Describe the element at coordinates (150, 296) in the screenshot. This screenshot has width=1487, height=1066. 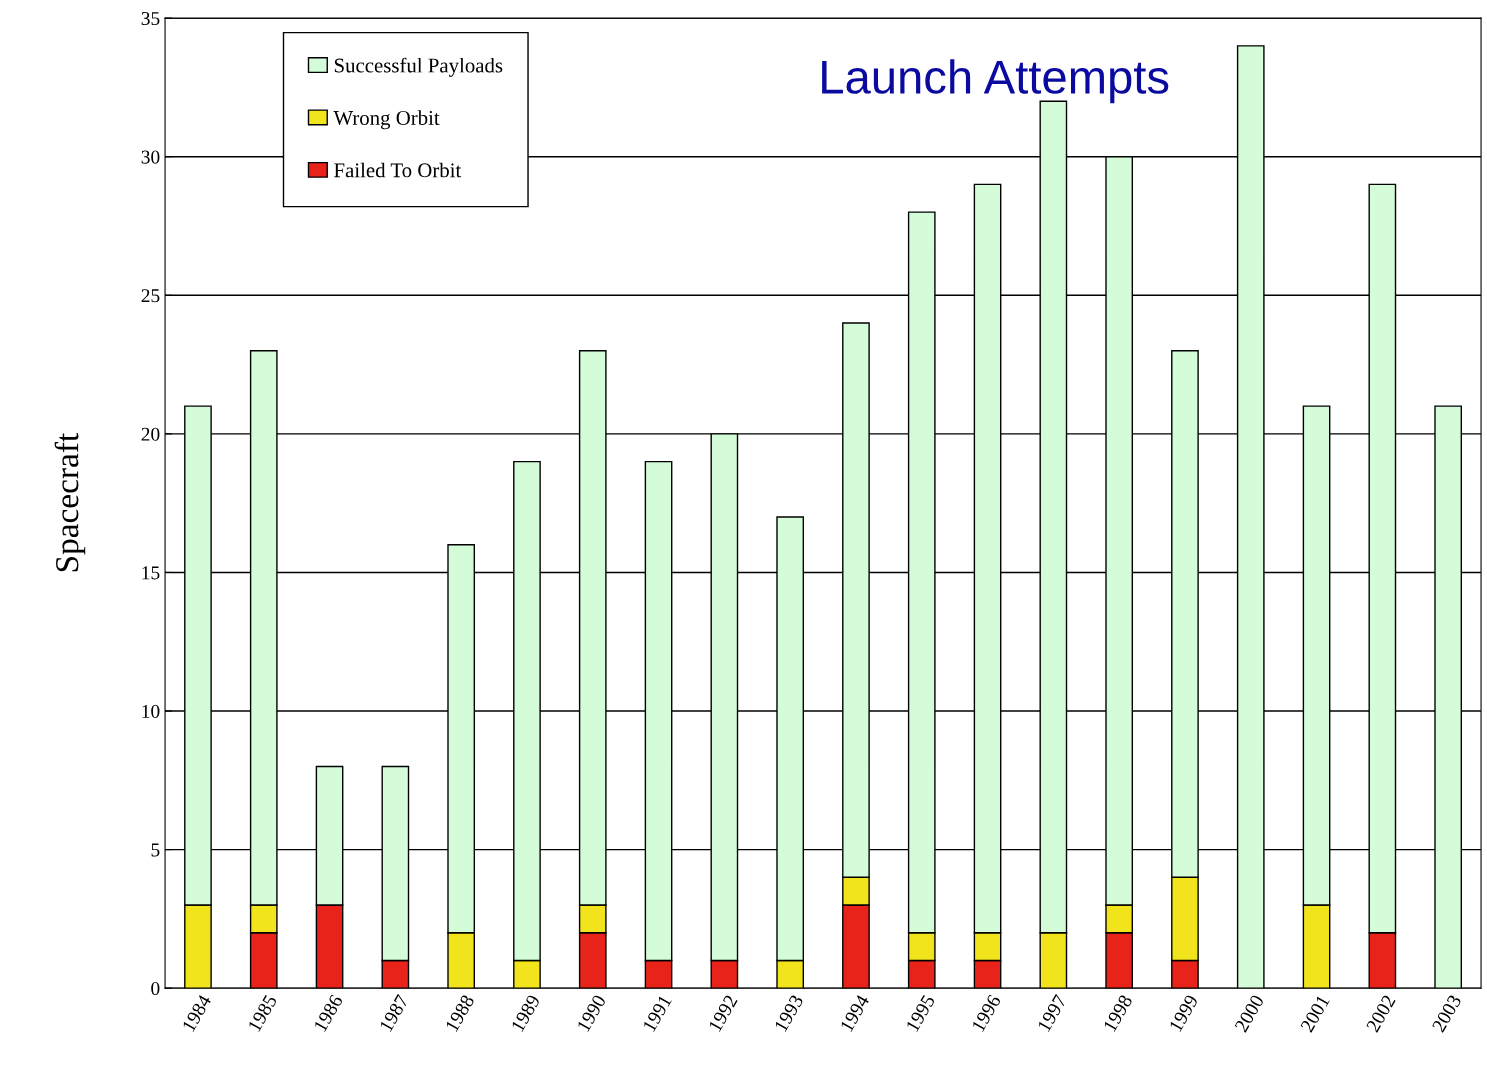
I see `y-tick-label: 25` at that location.